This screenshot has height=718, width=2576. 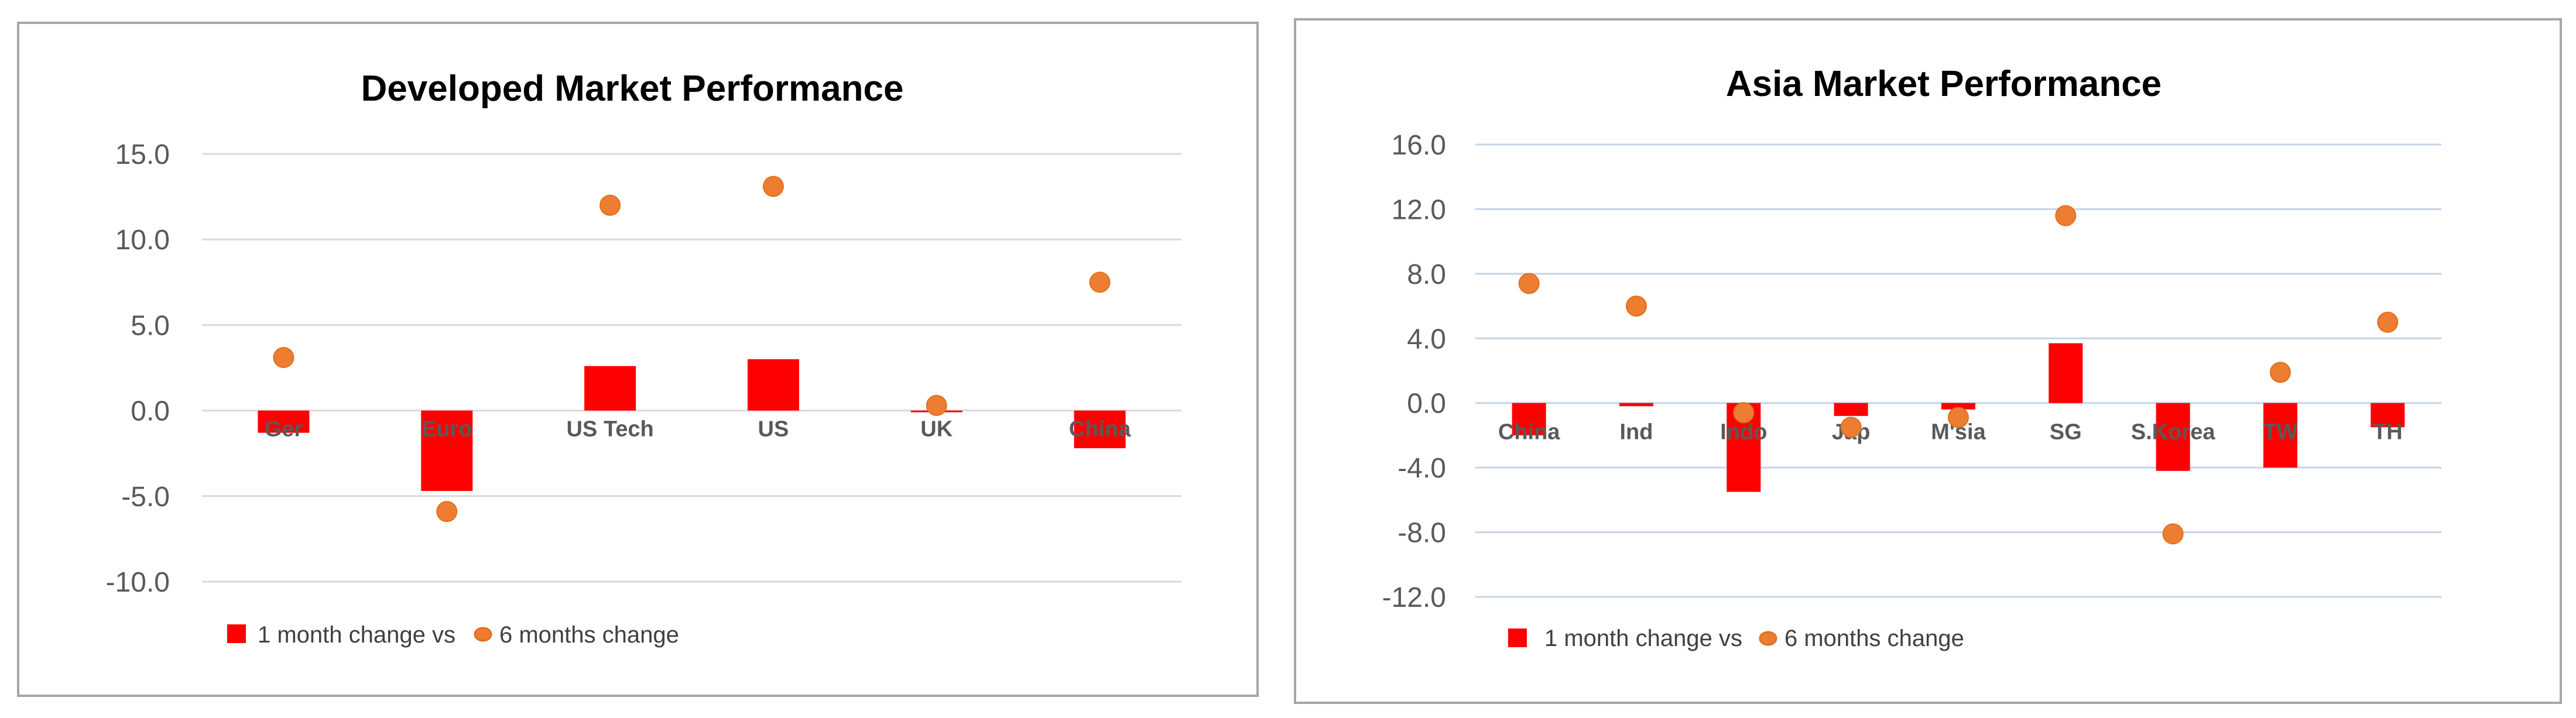 I want to click on category-label: TW, so click(x=2280, y=433).